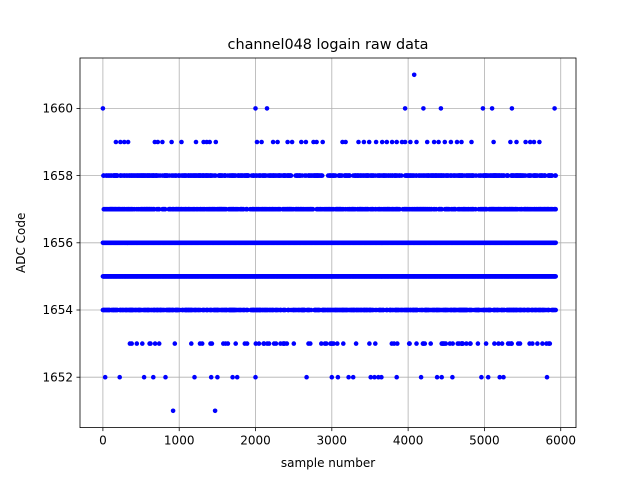 The height and width of the screenshot is (485, 640). Describe the element at coordinates (484, 441) in the screenshot. I see `x-tick-label: 5000` at that location.